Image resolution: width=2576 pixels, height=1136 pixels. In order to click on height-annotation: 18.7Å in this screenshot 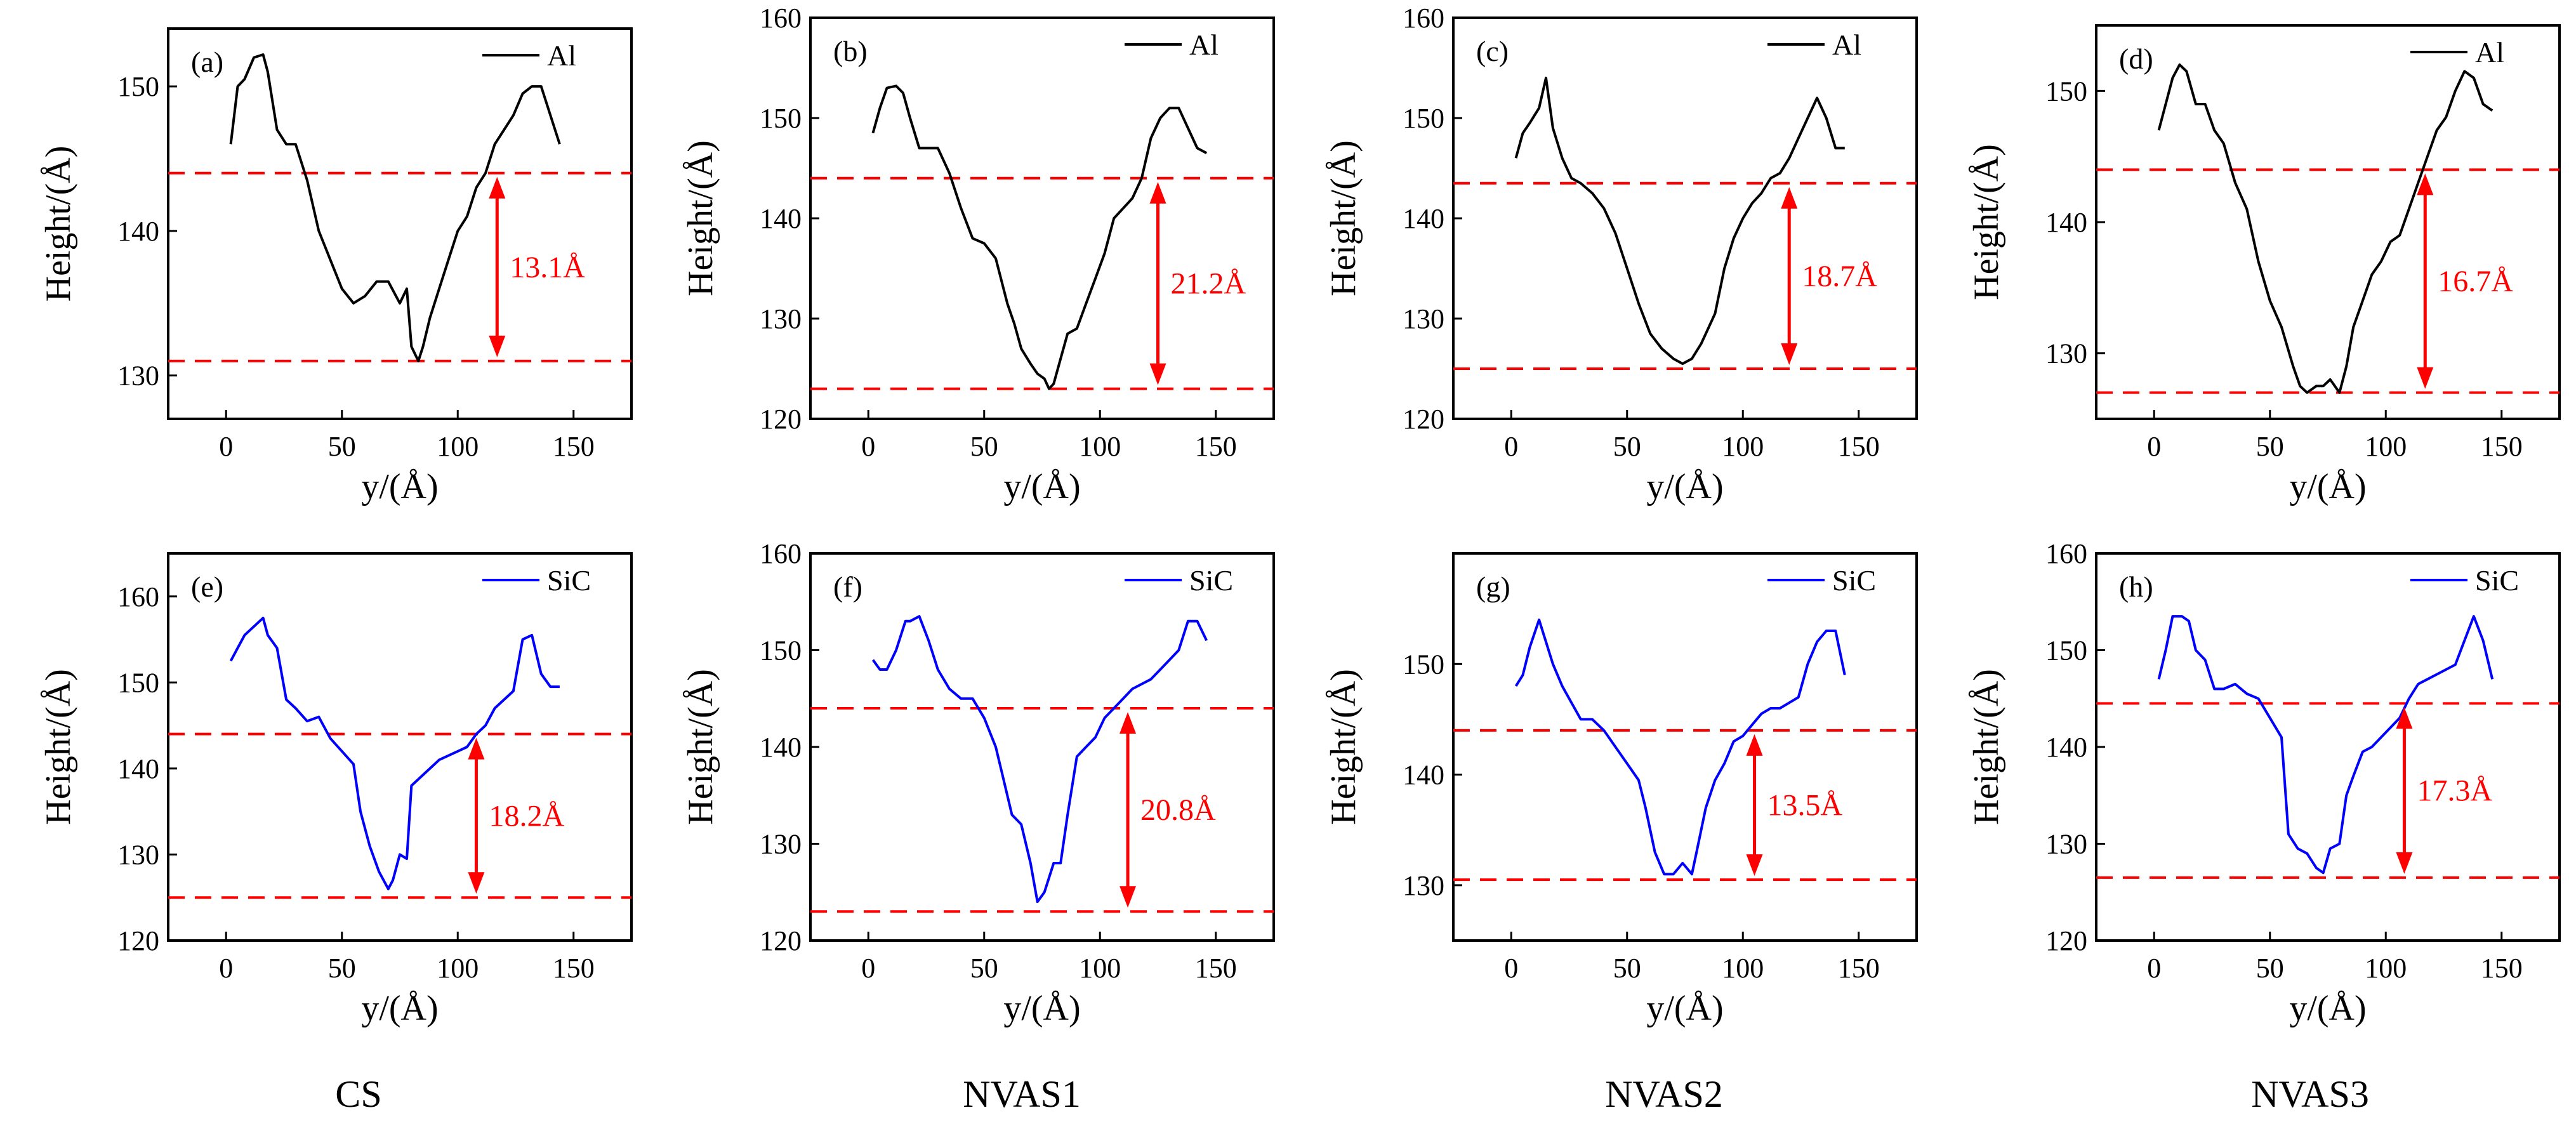, I will do `click(1839, 276)`.